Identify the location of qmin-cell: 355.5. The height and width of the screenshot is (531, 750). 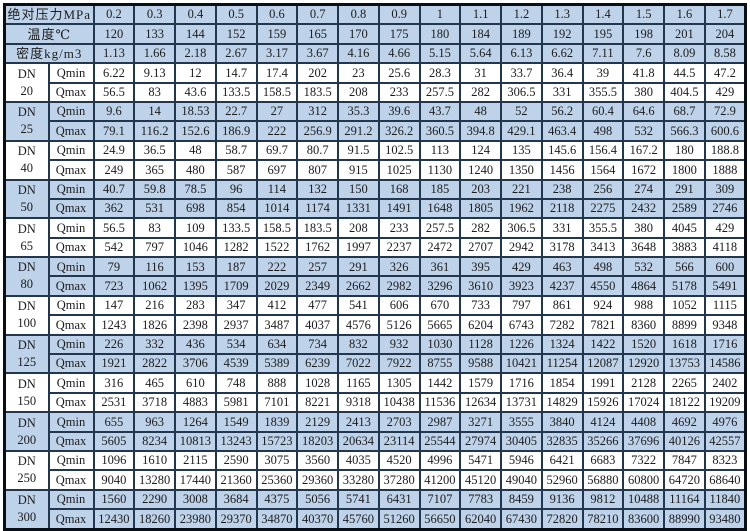
(603, 228).